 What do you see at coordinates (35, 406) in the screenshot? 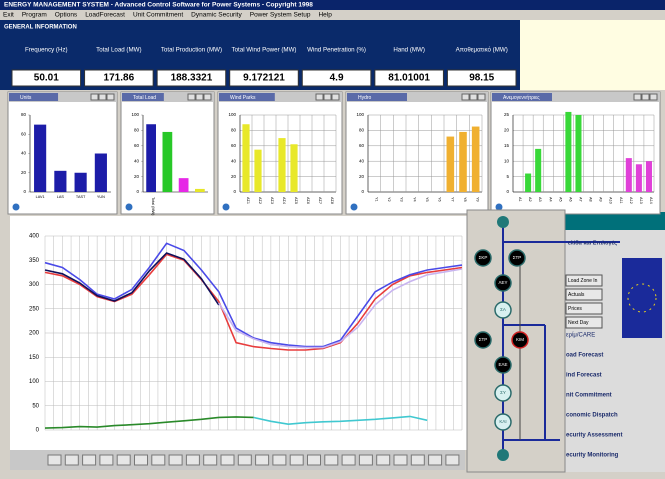
I see `y-tick-label: 50` at bounding box center [35, 406].